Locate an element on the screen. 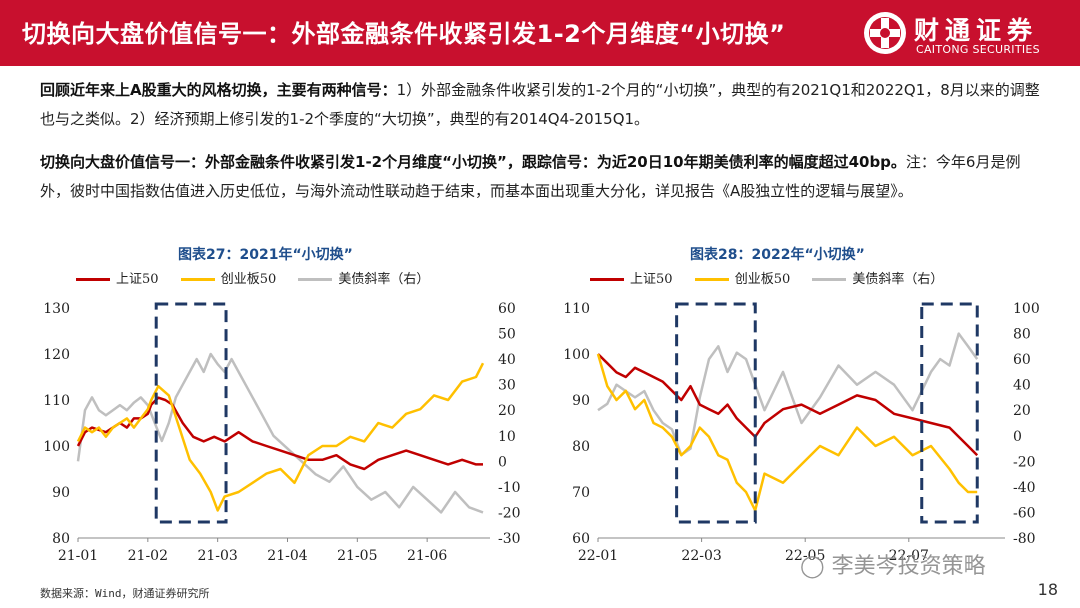  wechat-icon: ◯ is located at coordinates (812, 566).